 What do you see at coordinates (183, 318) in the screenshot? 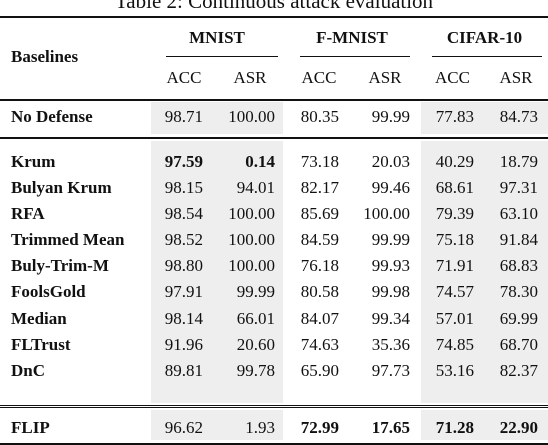
I see `table-cell: 98.14` at bounding box center [183, 318].